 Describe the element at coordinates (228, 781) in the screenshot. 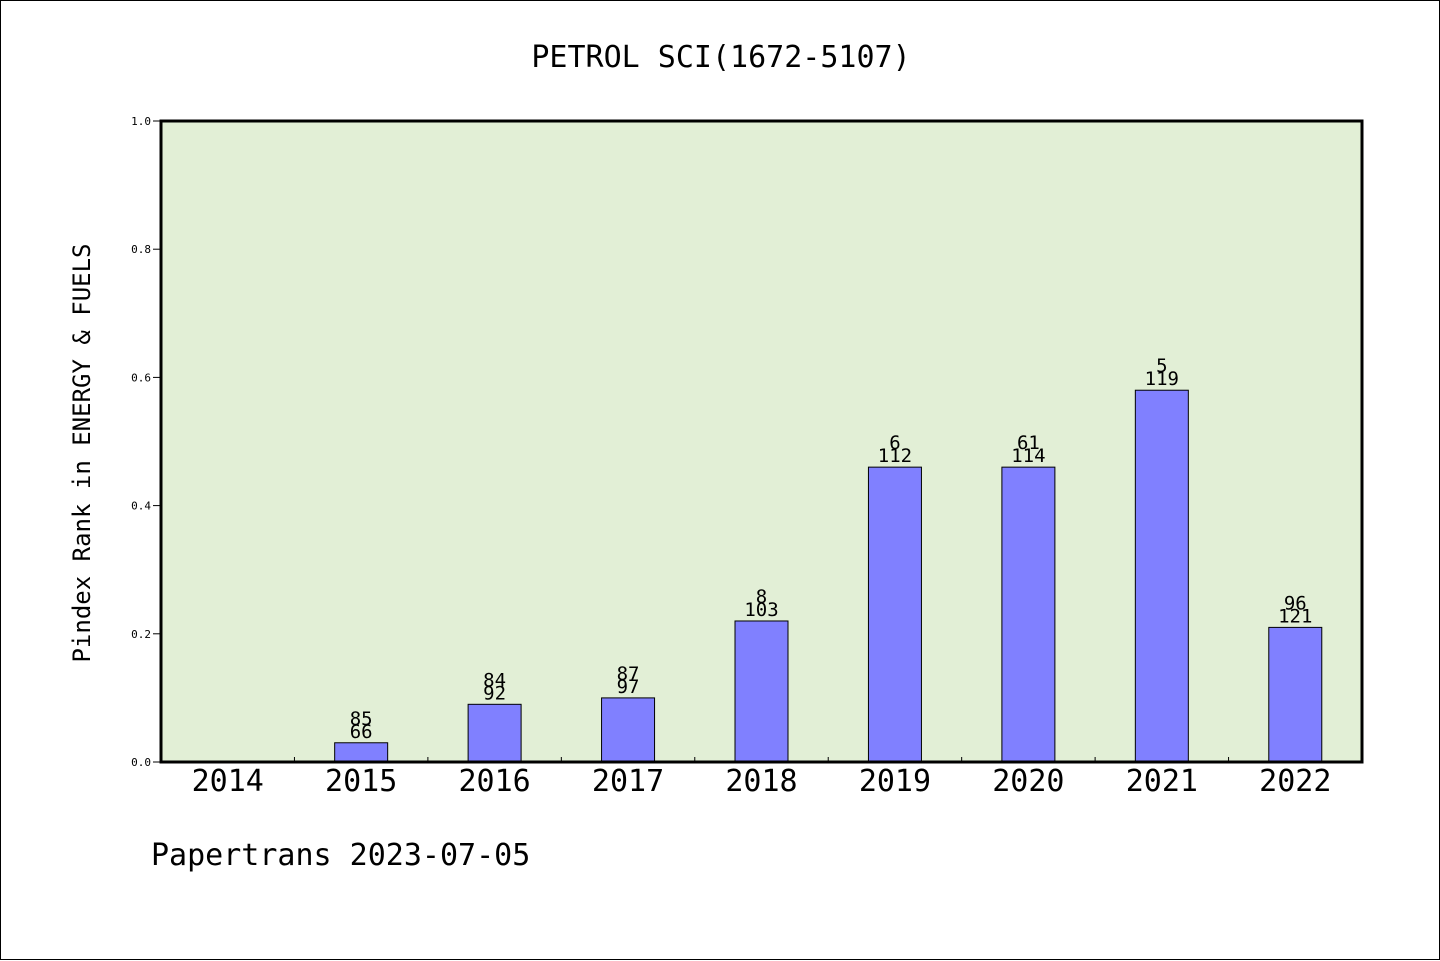

I see `x-tick-label: 2014` at that location.